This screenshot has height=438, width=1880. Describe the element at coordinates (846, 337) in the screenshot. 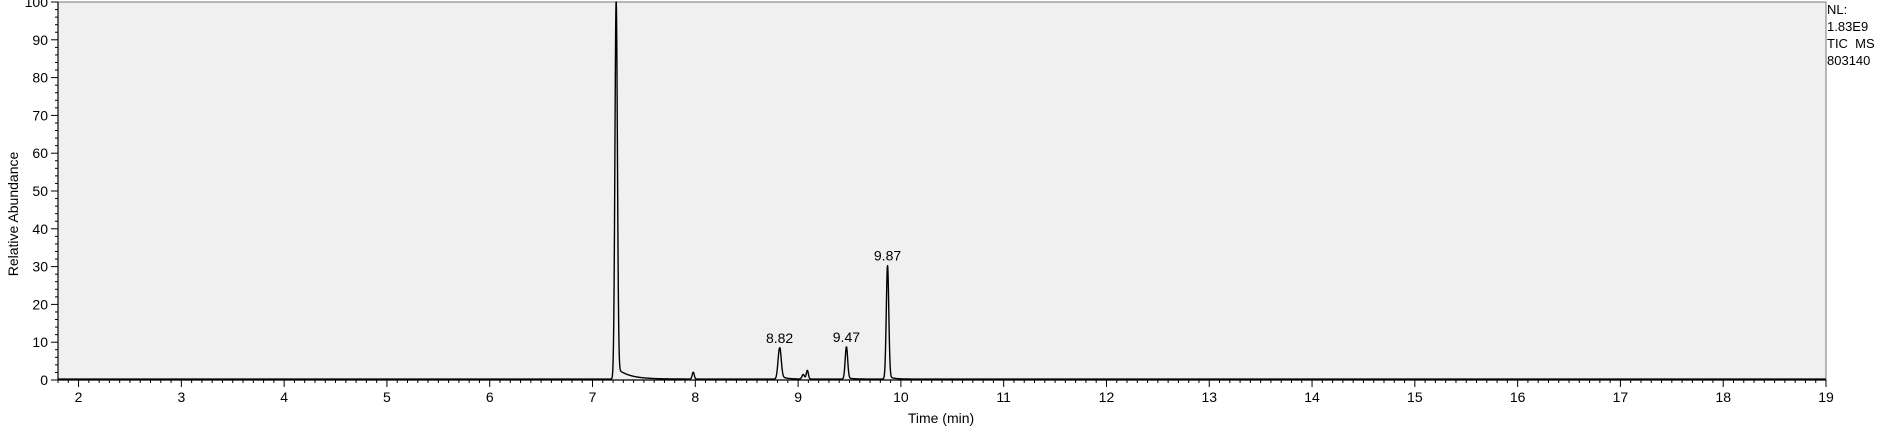

I see `peak-label: 9.47` at that location.